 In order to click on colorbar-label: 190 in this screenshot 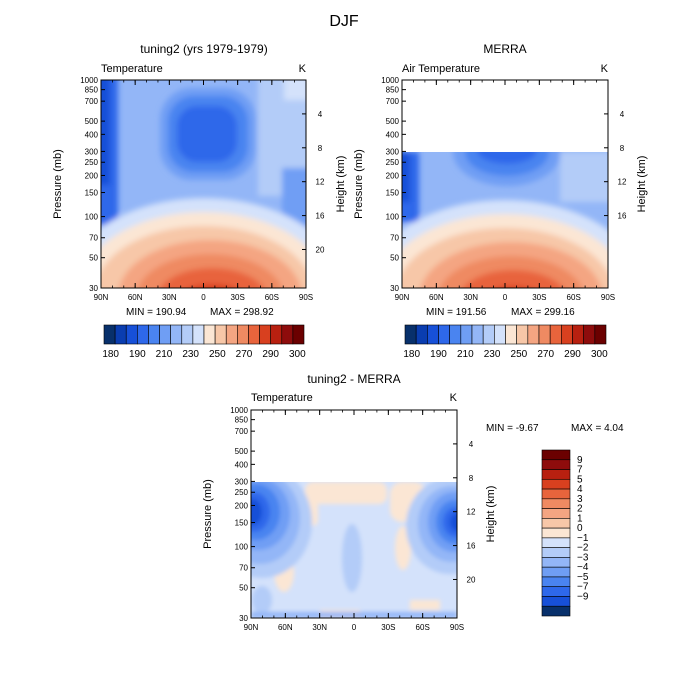, I will do `click(438, 354)`.